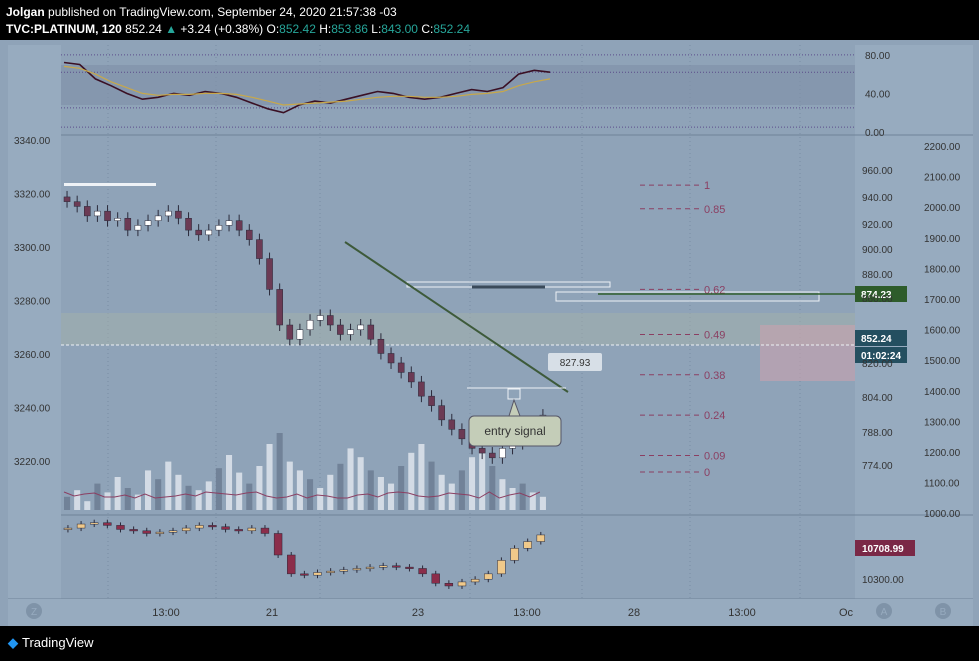 The height and width of the screenshot is (661, 979). Describe the element at coordinates (881, 338) in the screenshot. I see `price-label-last-bg` at that location.